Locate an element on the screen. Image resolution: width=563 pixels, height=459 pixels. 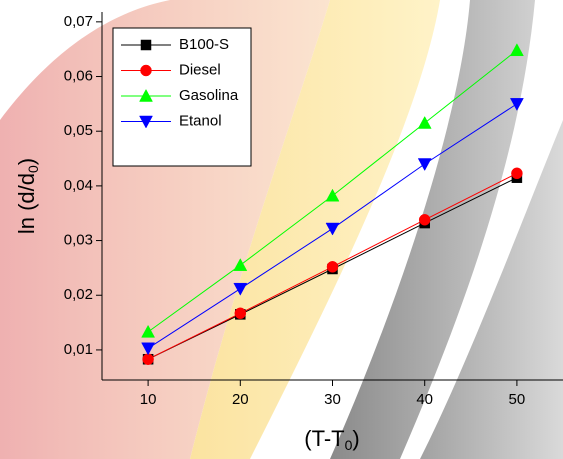
x-label-sub: 0 is located at coordinates (349, 445).